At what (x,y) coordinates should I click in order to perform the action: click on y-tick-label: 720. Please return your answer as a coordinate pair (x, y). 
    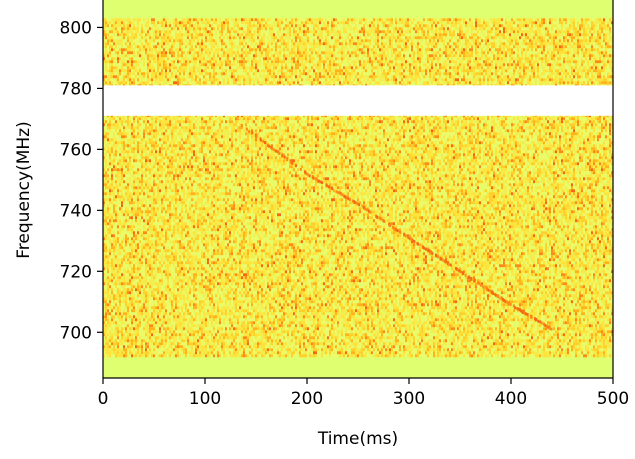
    Looking at the image, I should click on (76, 272).